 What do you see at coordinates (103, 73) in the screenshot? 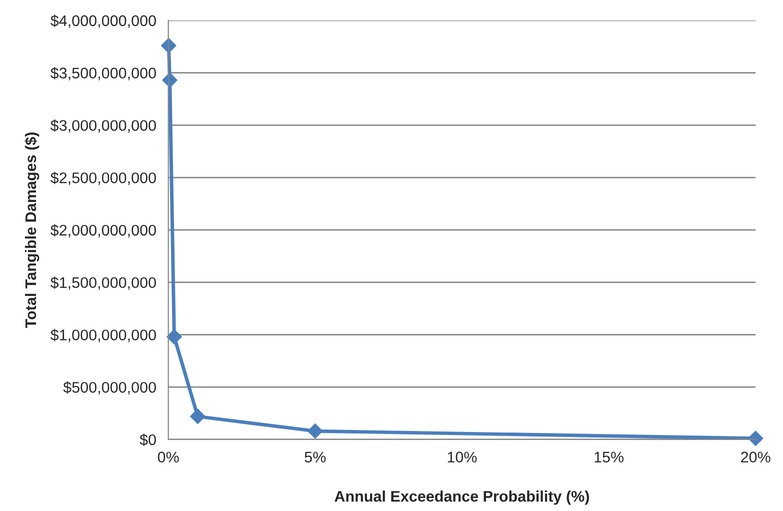
I see `y-tick-label: $3,500,000,000` at bounding box center [103, 73].